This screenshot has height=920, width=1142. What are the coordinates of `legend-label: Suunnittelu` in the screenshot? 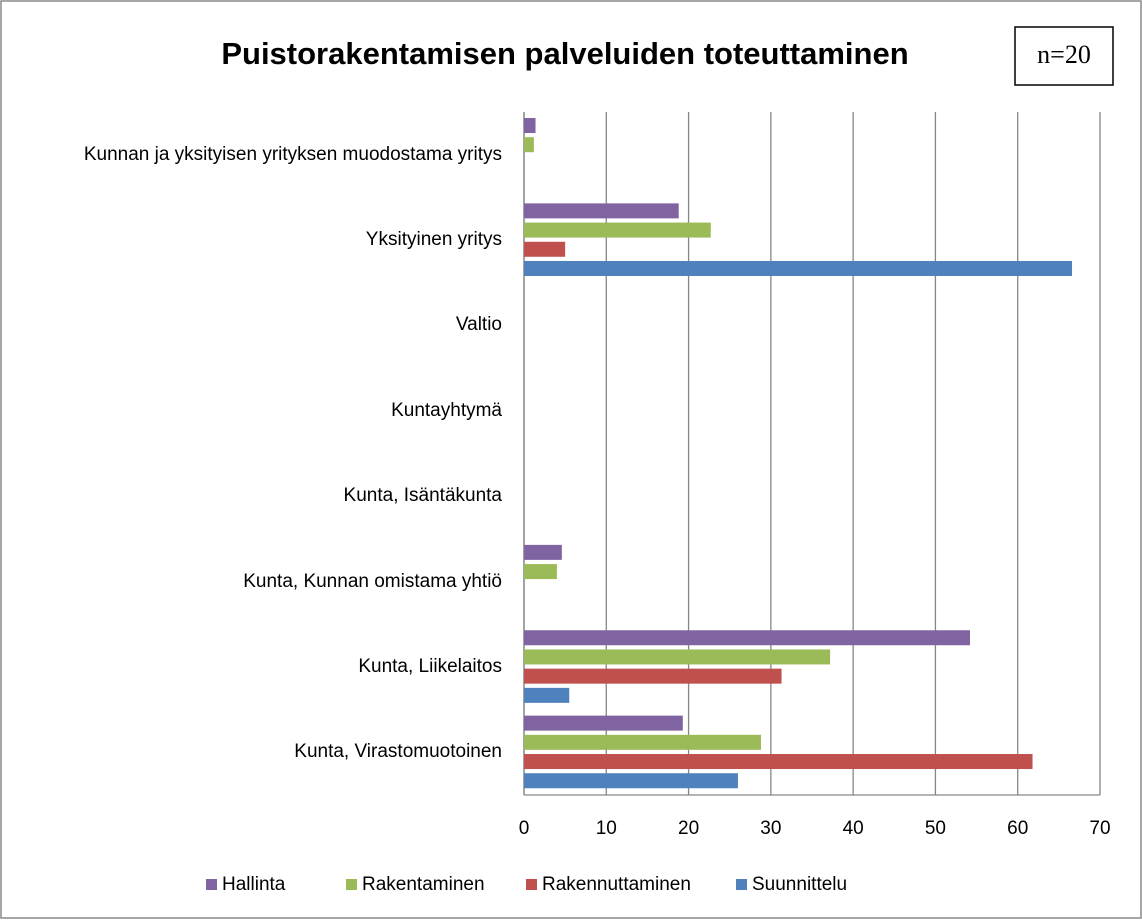 It's located at (799, 884).